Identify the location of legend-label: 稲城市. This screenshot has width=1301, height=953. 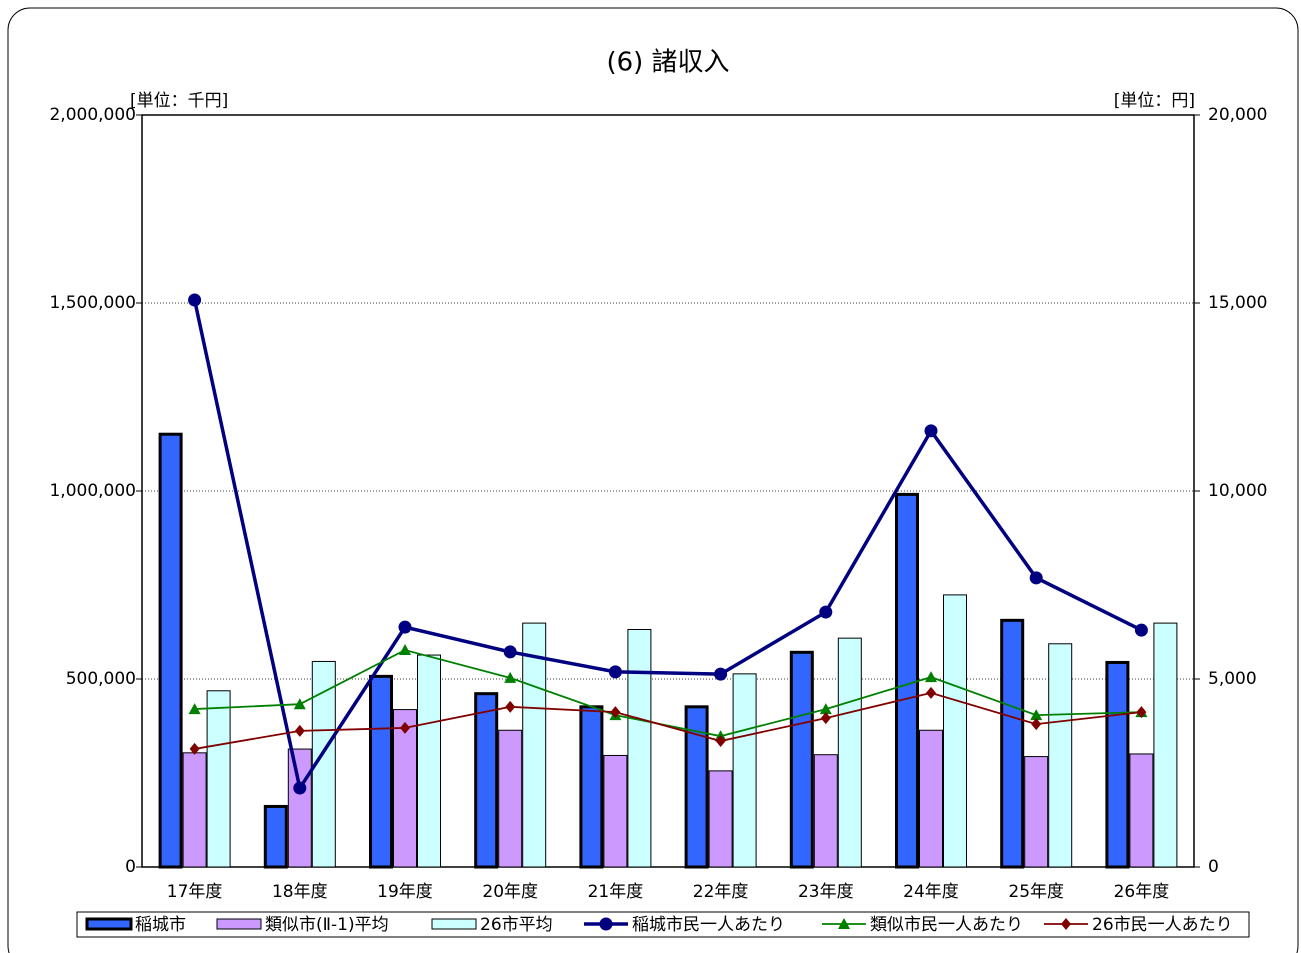
(160, 925).